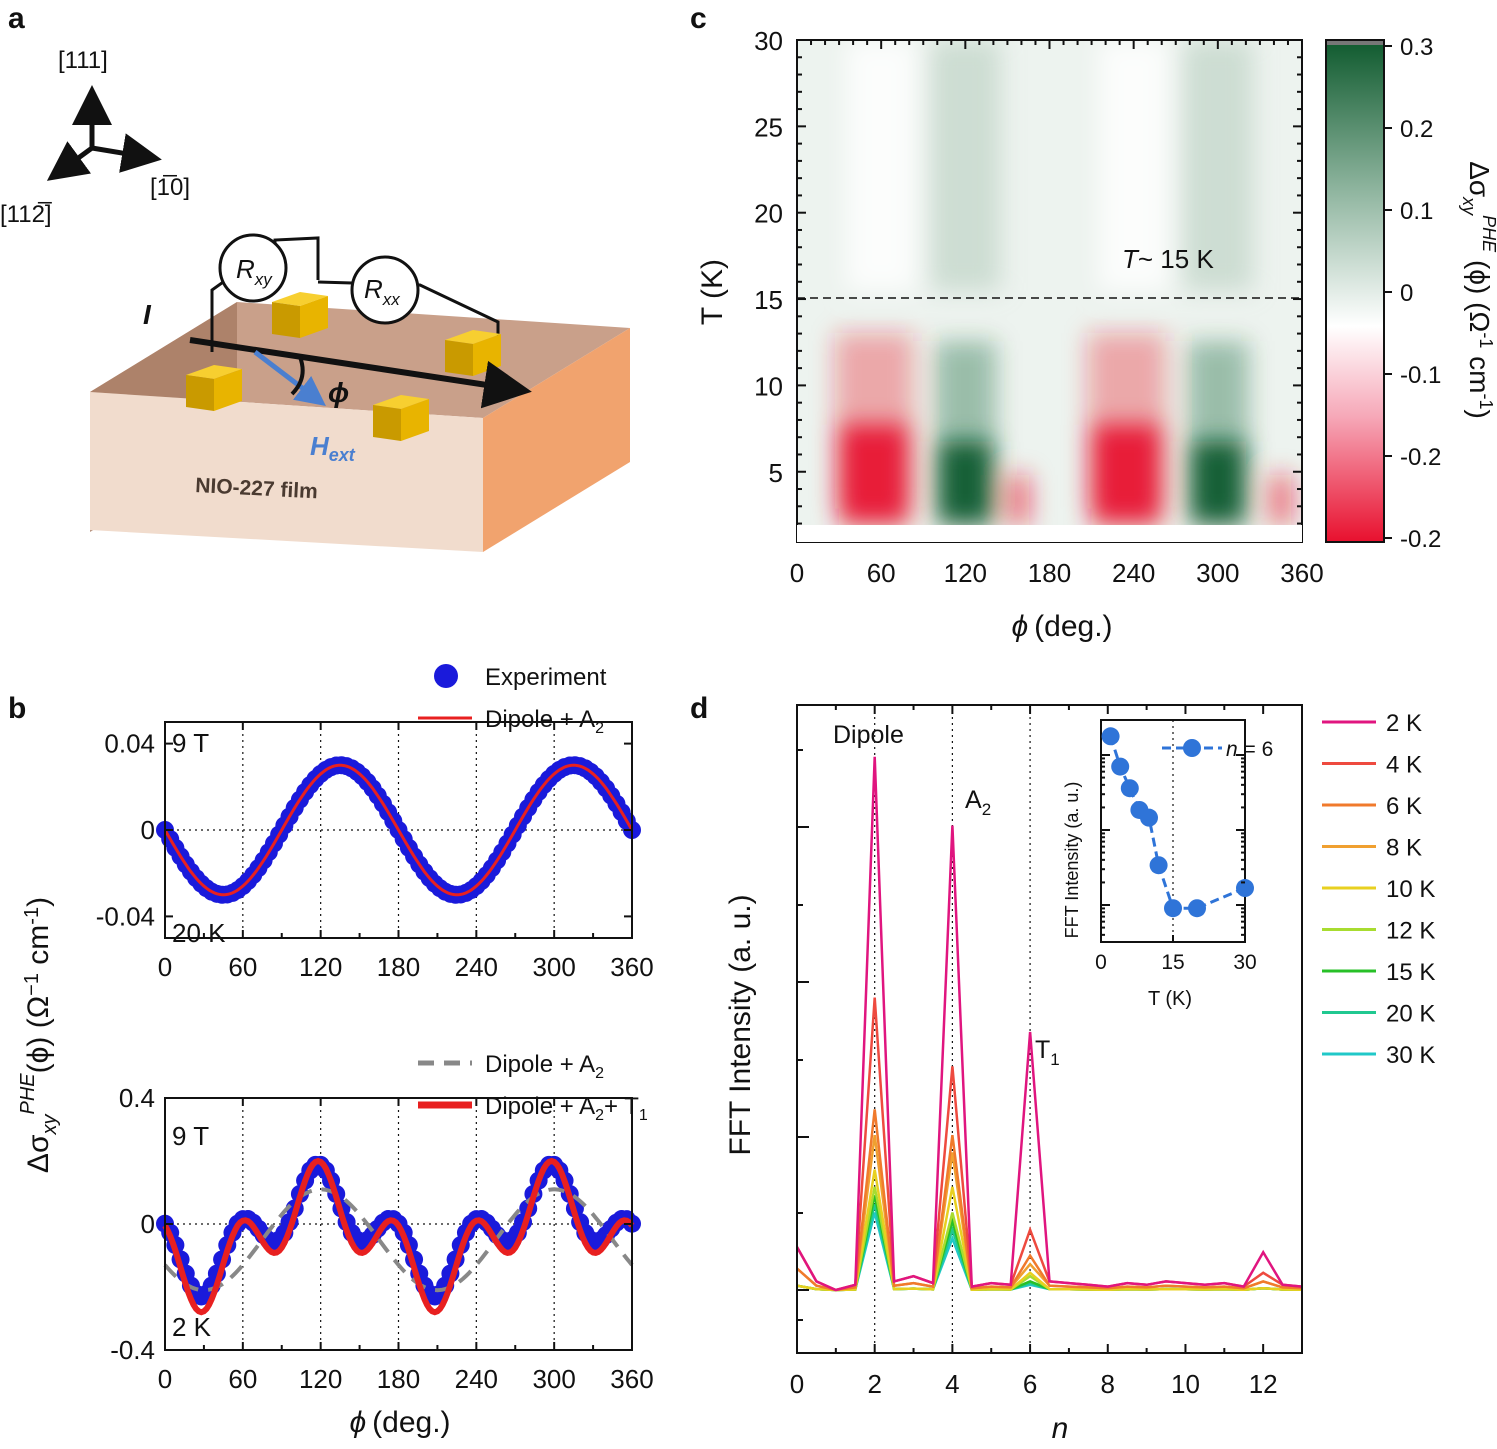  Describe the element at coordinates (1378, 889) in the screenshot. I see `temperature-legend: 2 K 4 K 6 K 8 K 10 K 12 K 15 K 20 K 30 K` at that location.